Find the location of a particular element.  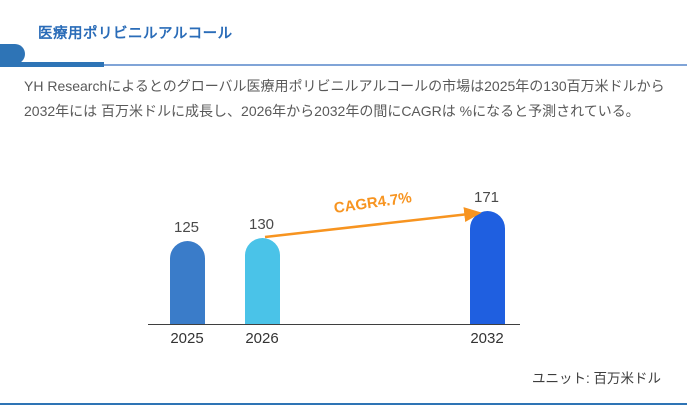

bar-2026 is located at coordinates (262, 281).